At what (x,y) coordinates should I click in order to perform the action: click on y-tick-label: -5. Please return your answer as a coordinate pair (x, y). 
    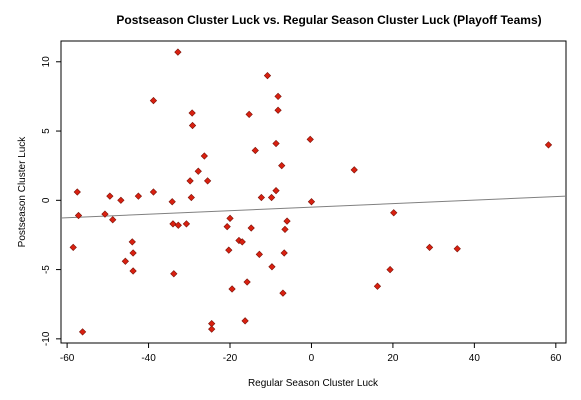
    Looking at the image, I should click on (46, 269).